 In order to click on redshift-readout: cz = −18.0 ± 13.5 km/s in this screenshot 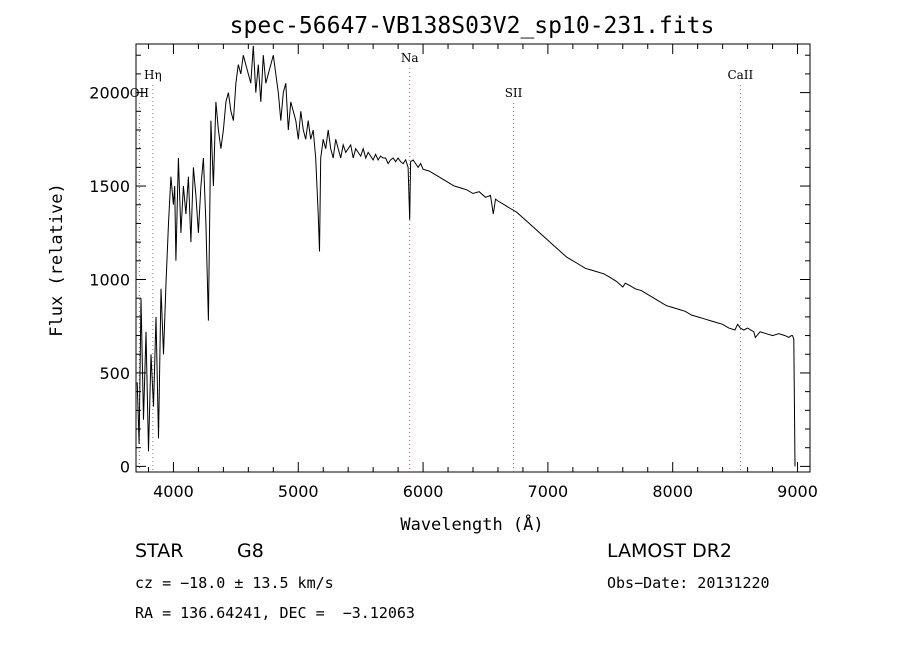, I will do `click(234, 583)`.